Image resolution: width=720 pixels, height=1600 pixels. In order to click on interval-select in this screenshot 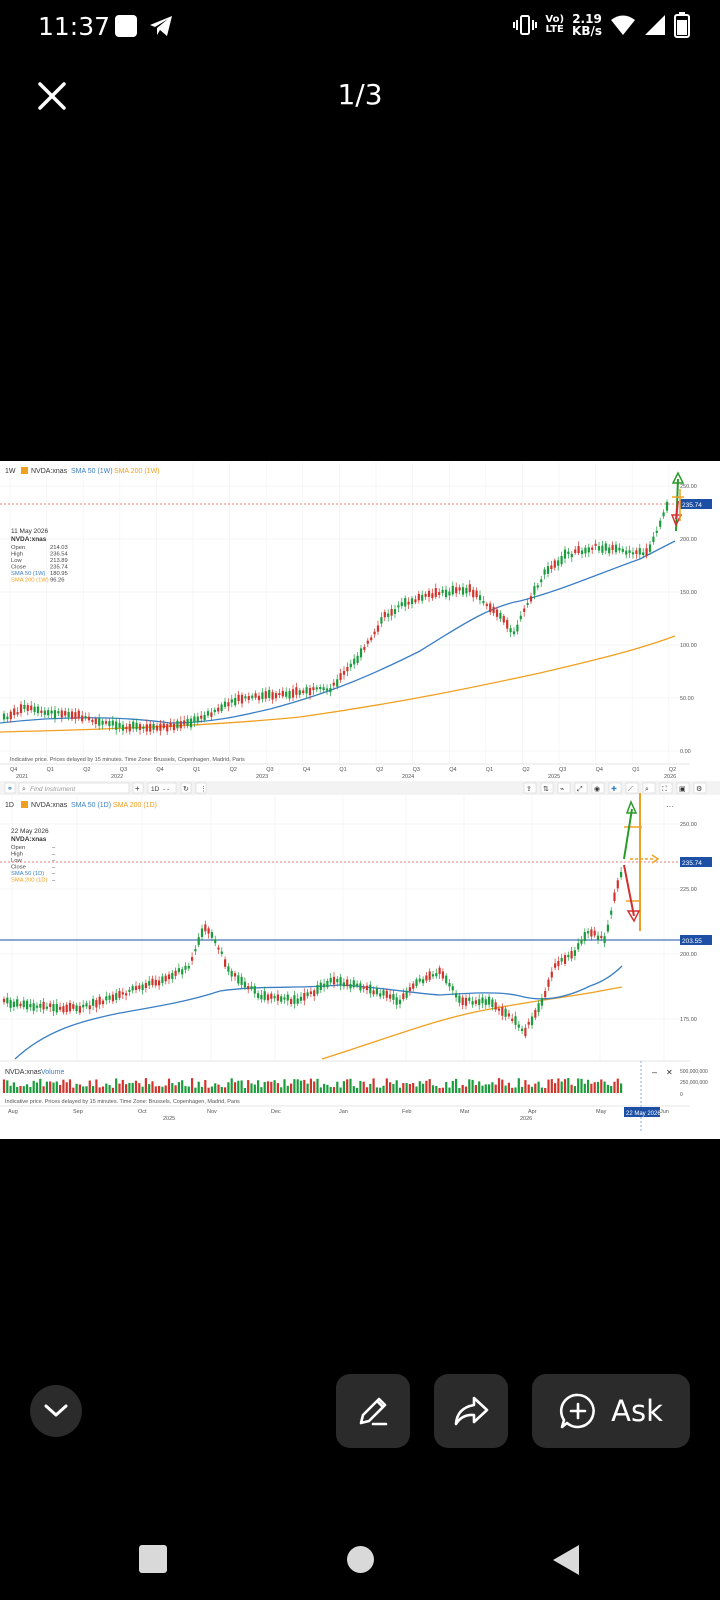, I will do `click(162, 788)`.